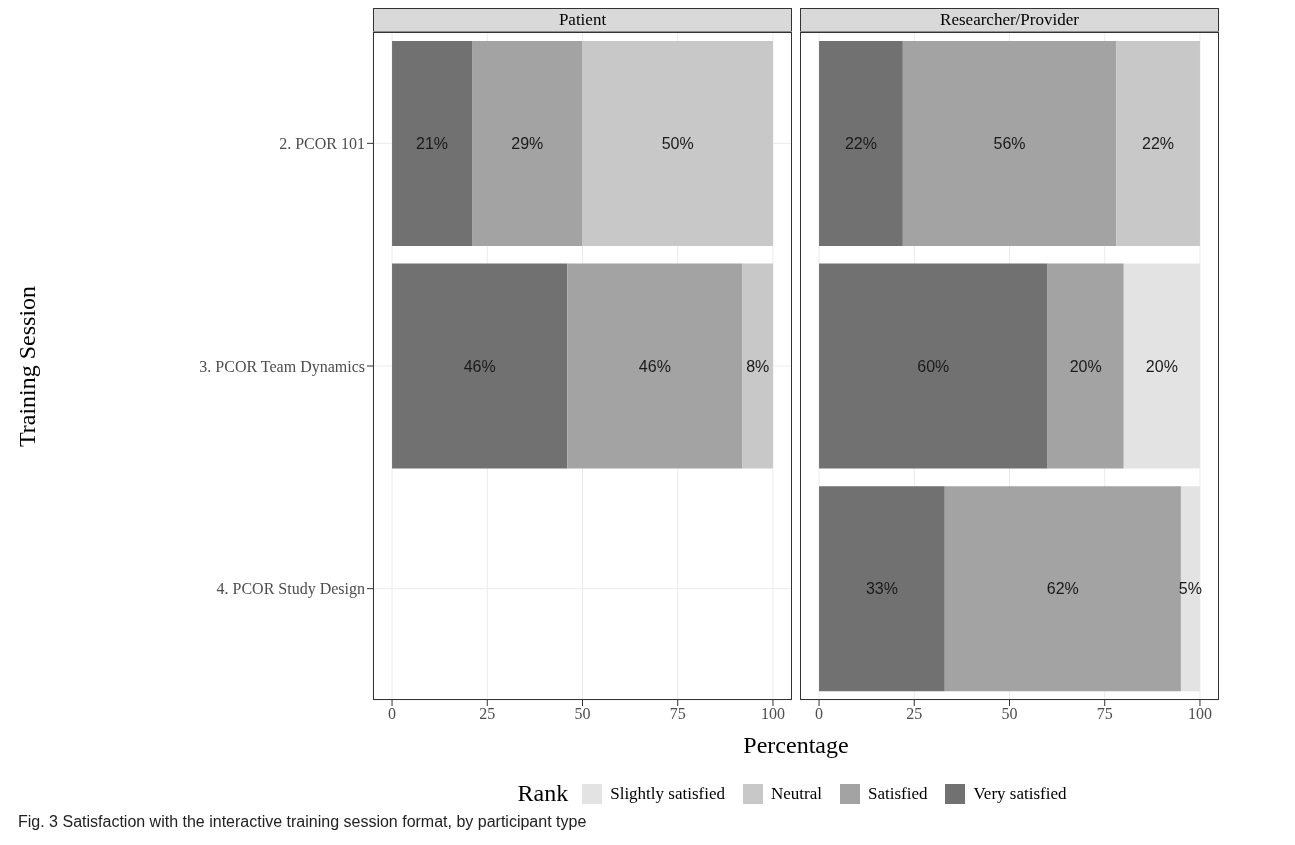 This screenshot has height=845, width=1295. What do you see at coordinates (796, 793) in the screenshot?
I see `legend-label: Neutral` at bounding box center [796, 793].